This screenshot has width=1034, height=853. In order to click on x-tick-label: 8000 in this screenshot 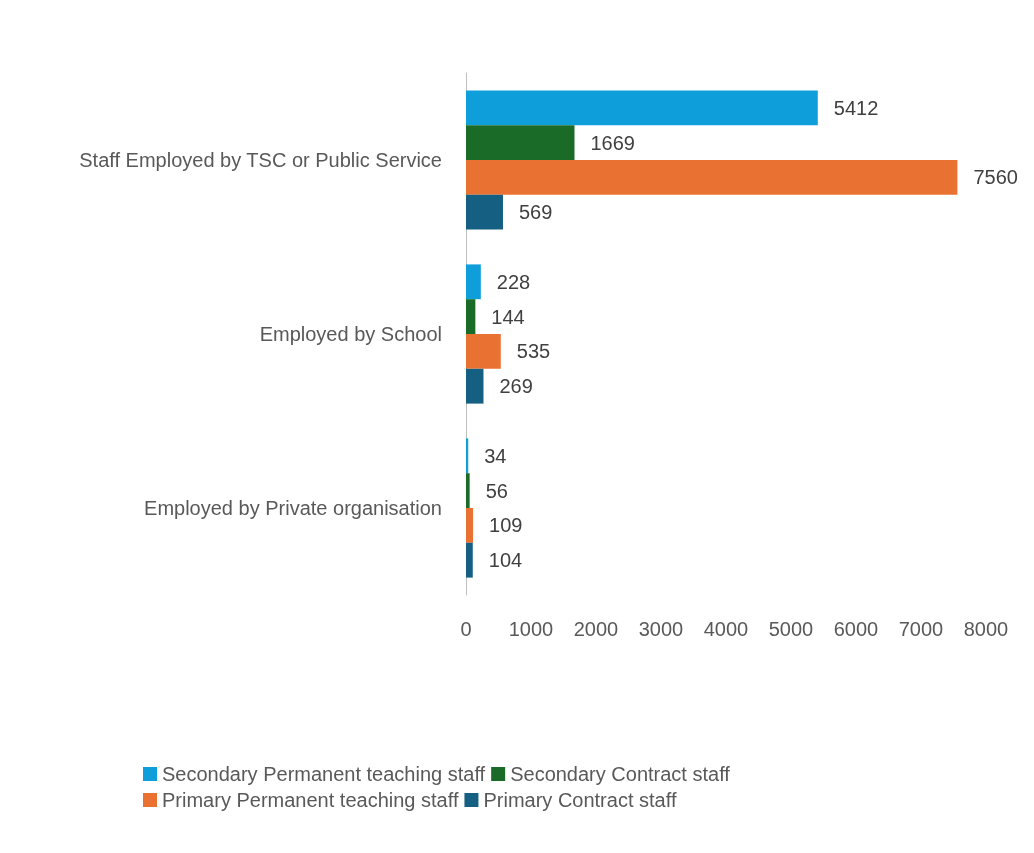, I will do `click(986, 629)`.